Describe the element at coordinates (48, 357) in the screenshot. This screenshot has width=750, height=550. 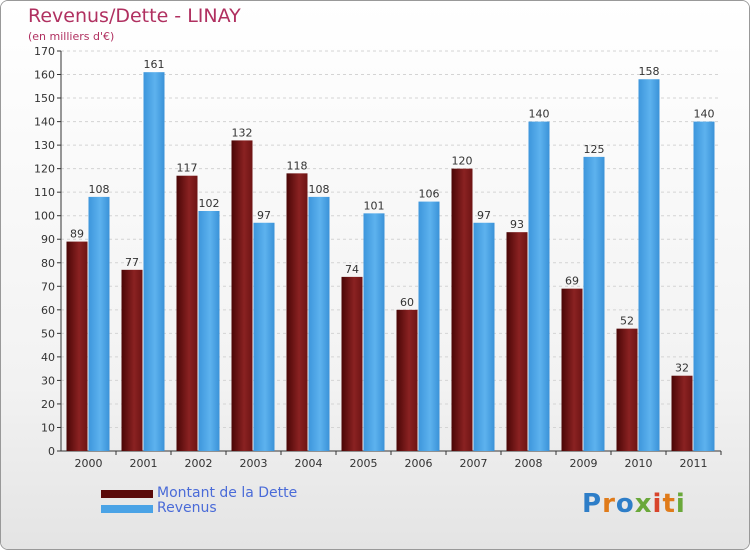
I see `y-tick-label: 40` at that location.